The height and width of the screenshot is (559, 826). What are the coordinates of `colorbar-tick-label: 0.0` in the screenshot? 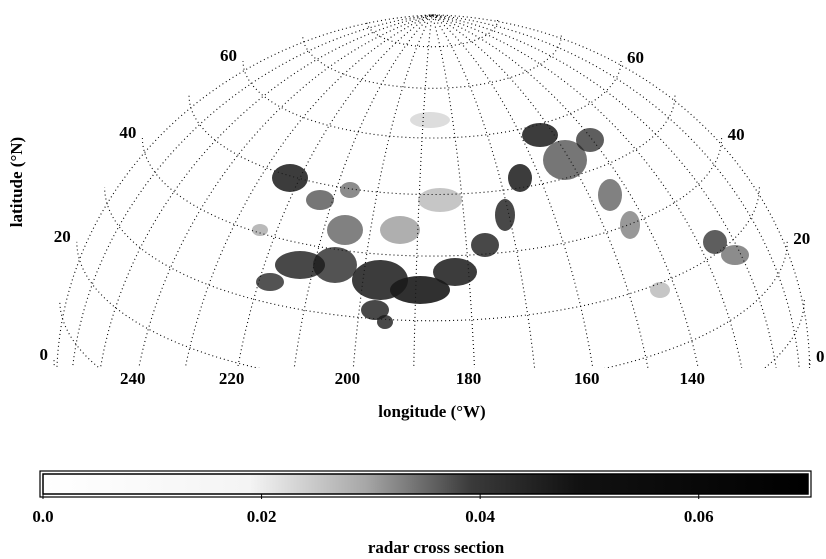 It's located at (42, 516).